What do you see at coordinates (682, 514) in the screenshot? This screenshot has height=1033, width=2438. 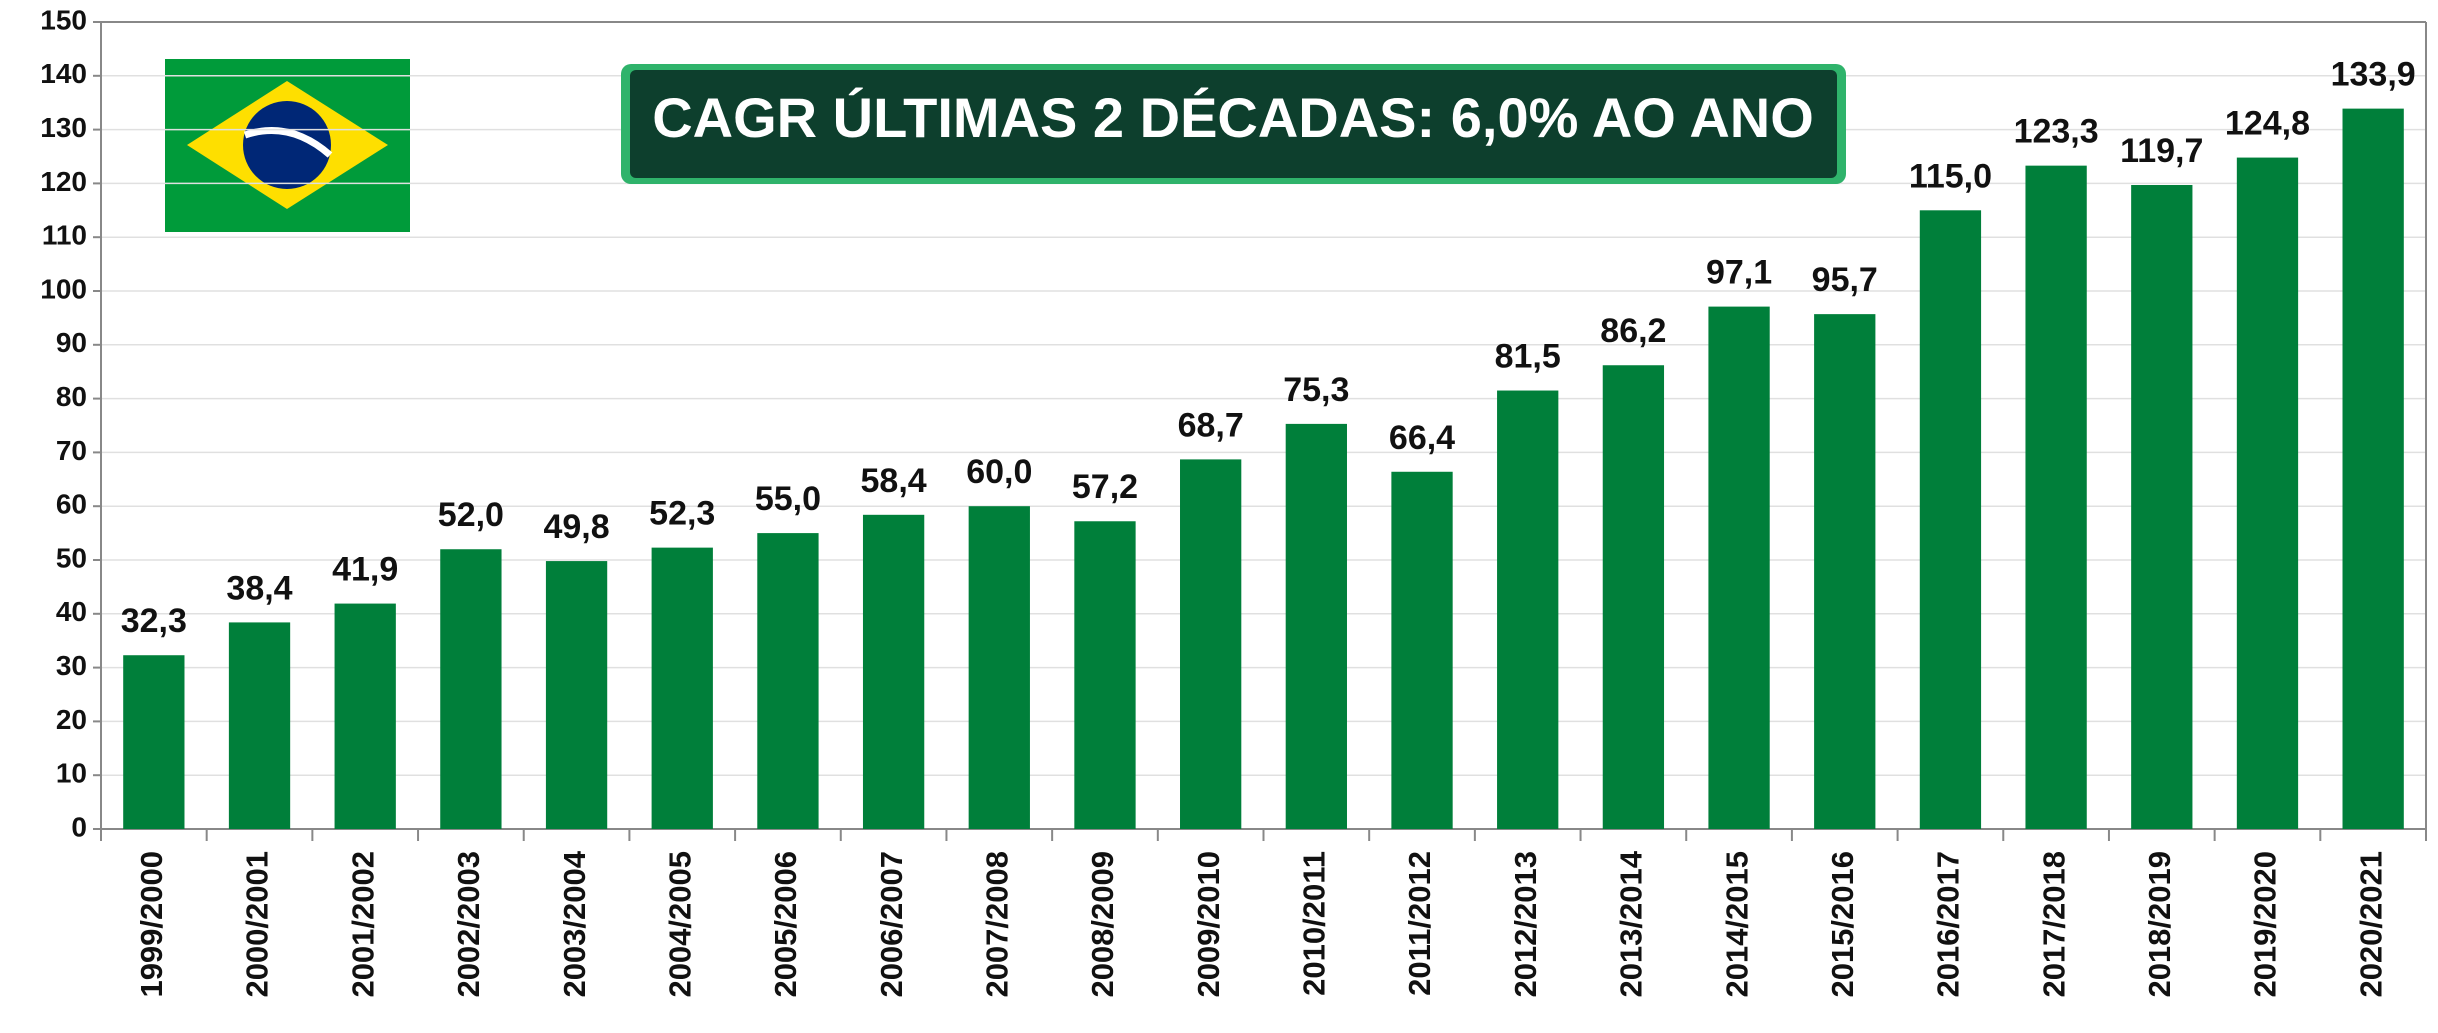 I see `value-label: 52,3` at bounding box center [682, 514].